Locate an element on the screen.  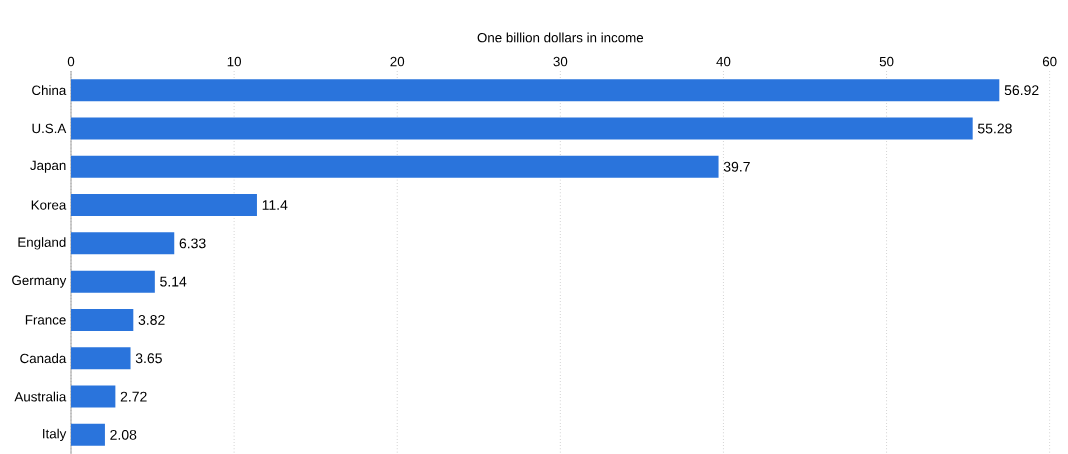
data-label: 11.4 is located at coordinates (275, 205).